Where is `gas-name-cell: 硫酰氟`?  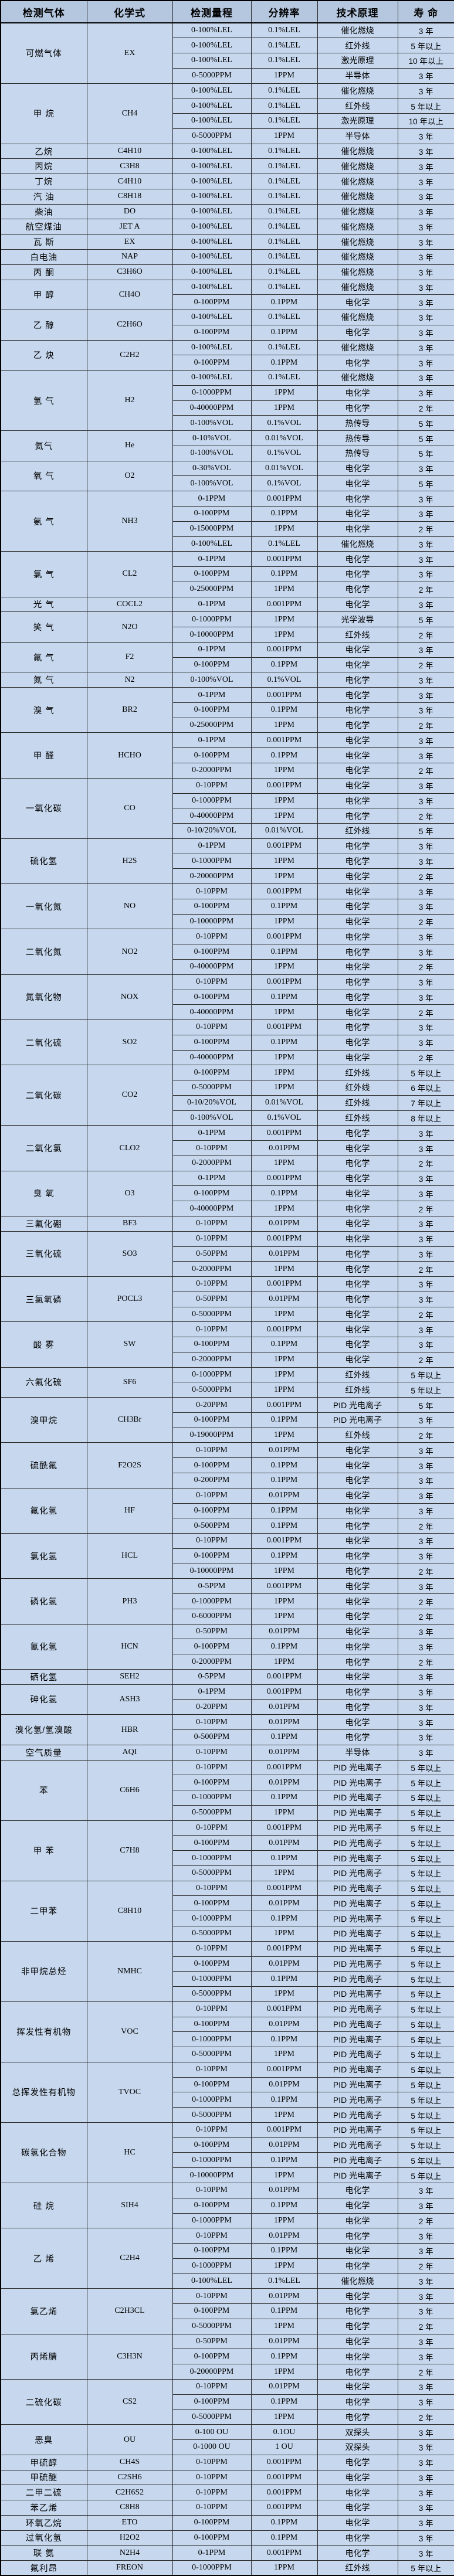 gas-name-cell: 硫酰氟 is located at coordinates (43, 1465).